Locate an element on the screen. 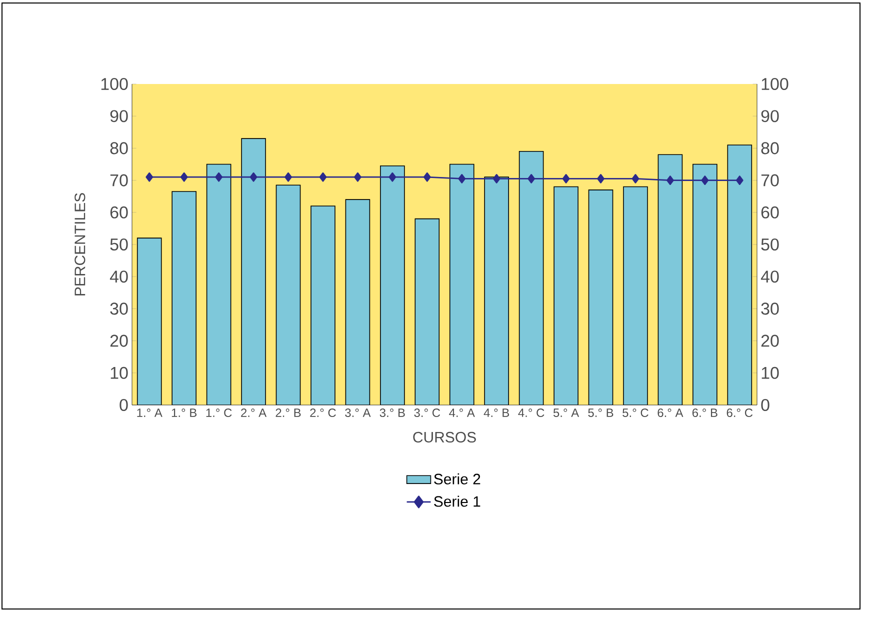 The image size is (875, 629). y2-tick-label: 10 is located at coordinates (770, 372).